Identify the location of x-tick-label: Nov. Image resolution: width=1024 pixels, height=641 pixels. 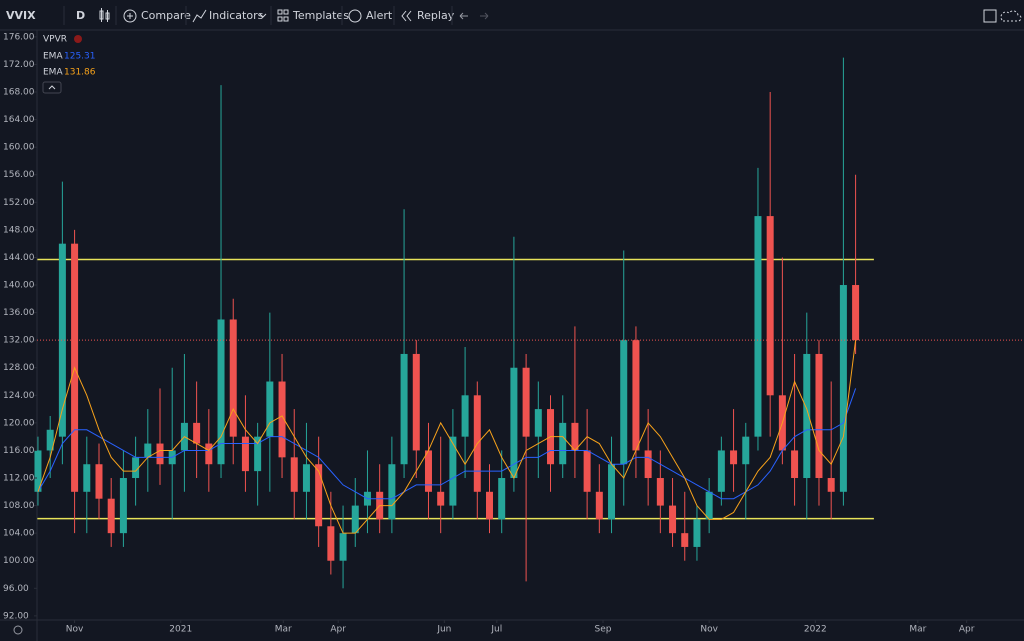
(75, 630).